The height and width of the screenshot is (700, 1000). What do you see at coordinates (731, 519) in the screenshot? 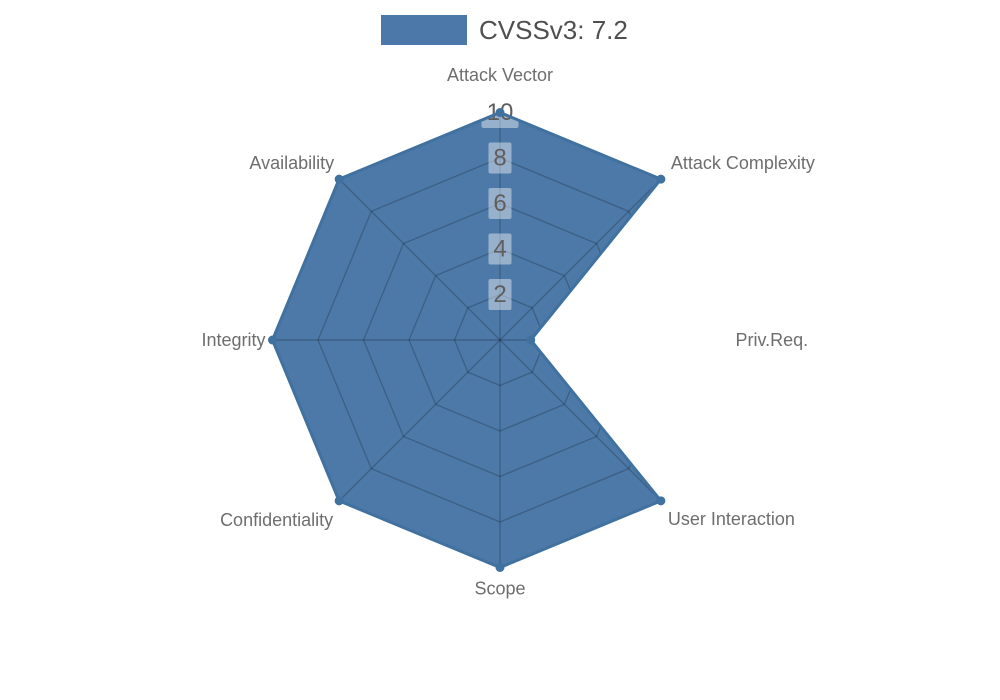
I see `axis-label-user-interaction: User Interaction` at bounding box center [731, 519].